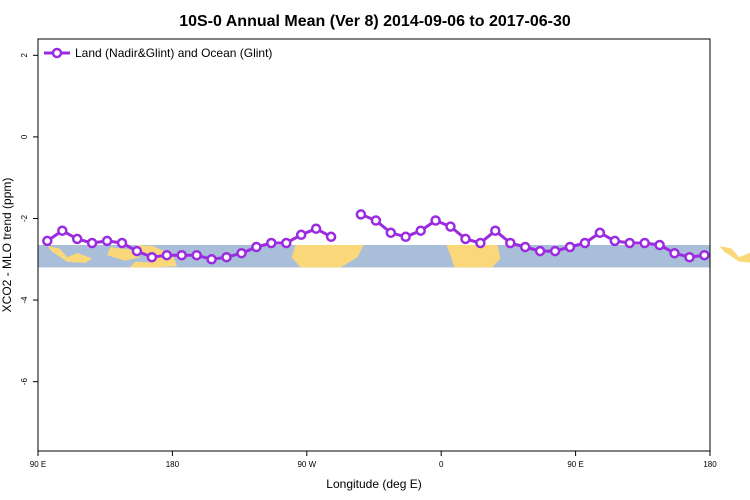  Describe the element at coordinates (327, 256) in the screenshot. I see `land-south-america` at that location.